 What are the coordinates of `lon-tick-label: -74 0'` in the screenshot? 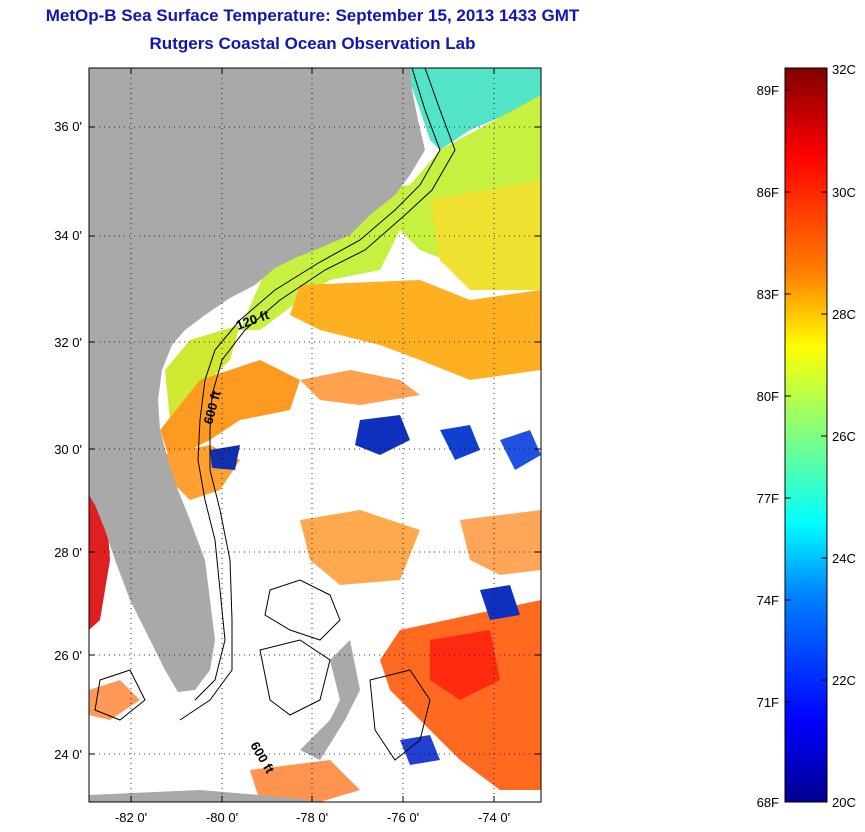 It's located at (494, 817).